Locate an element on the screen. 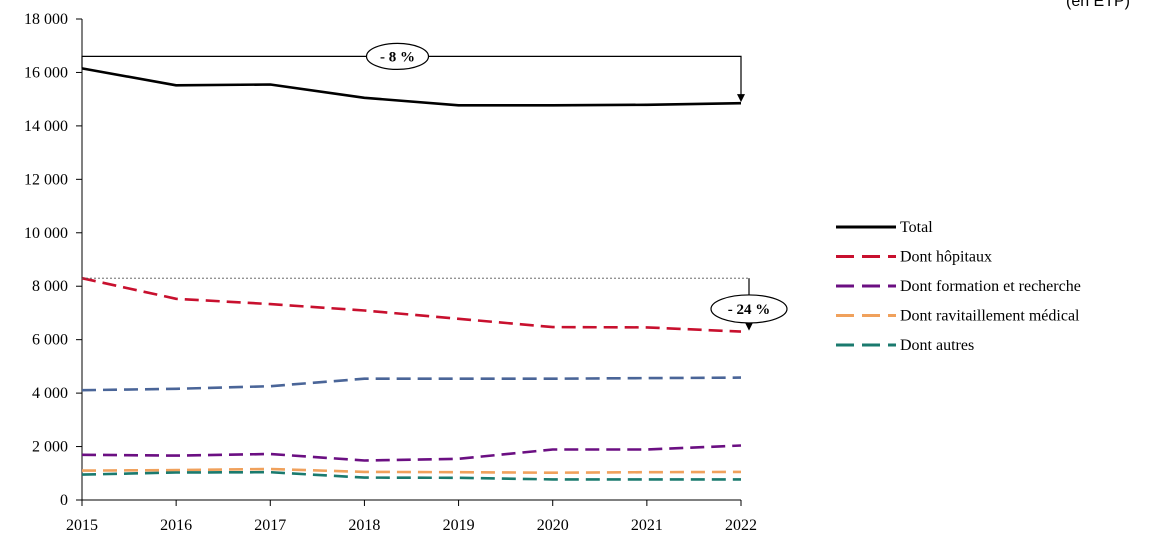 The width and height of the screenshot is (1149, 533). x-tick-label: 2018 is located at coordinates (364, 525).